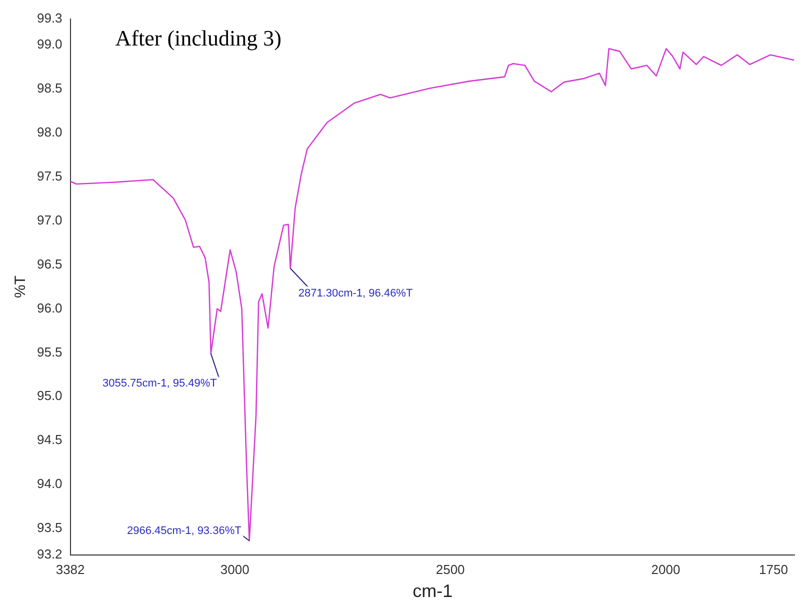  Describe the element at coordinates (49, 88) in the screenshot. I see `y-tick-label: 98.5` at that location.